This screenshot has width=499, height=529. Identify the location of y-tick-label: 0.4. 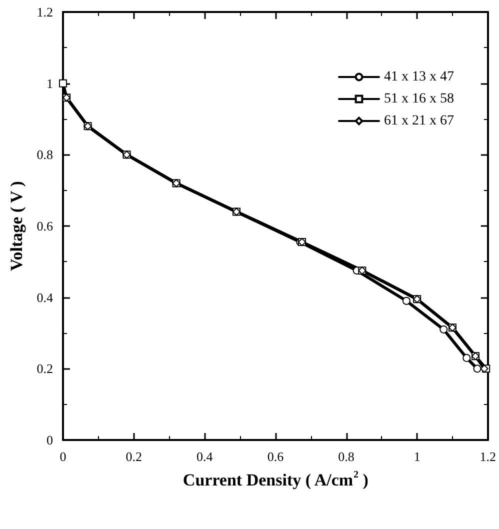
(45, 297).